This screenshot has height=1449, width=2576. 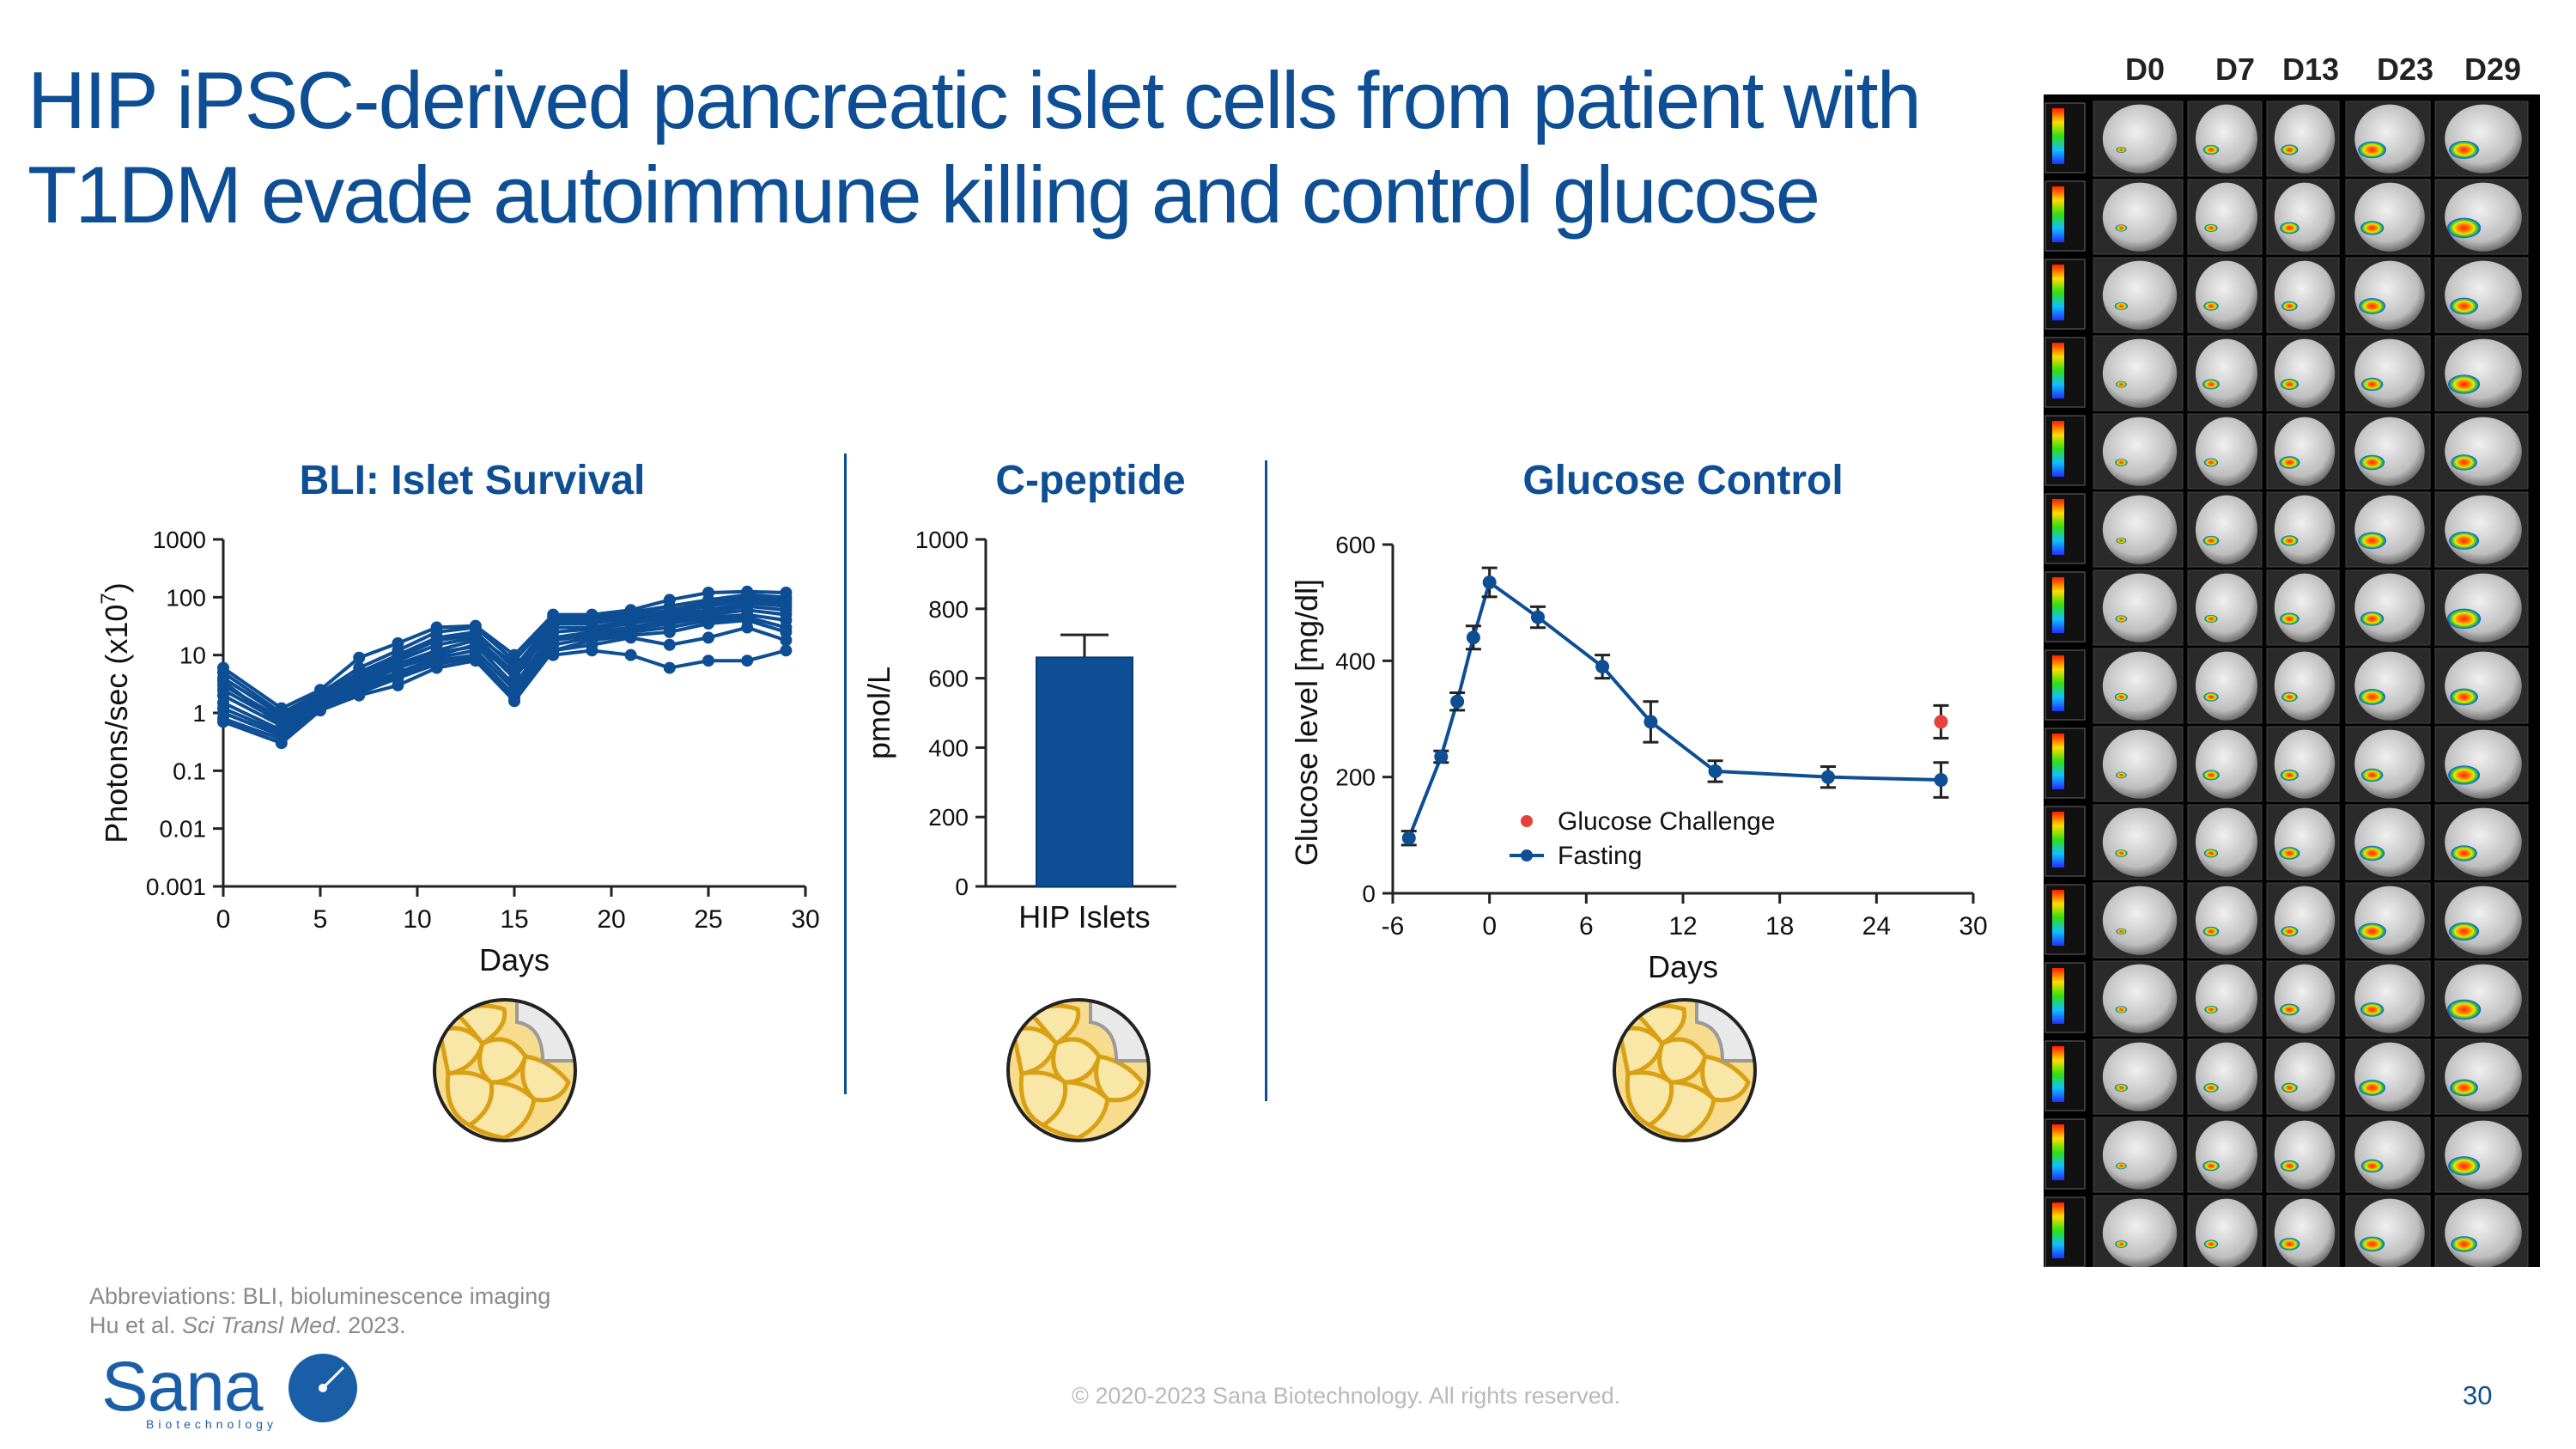 I want to click on day-label-d29: D29, so click(x=2493, y=69).